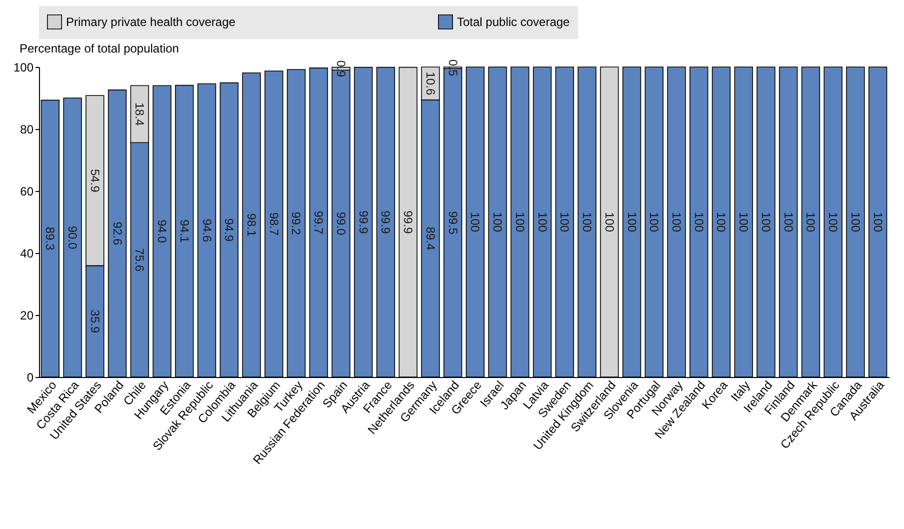 This screenshot has height=529, width=904. What do you see at coordinates (99, 49) in the screenshot?
I see `y-axis-title: Percentage of total population` at bounding box center [99, 49].